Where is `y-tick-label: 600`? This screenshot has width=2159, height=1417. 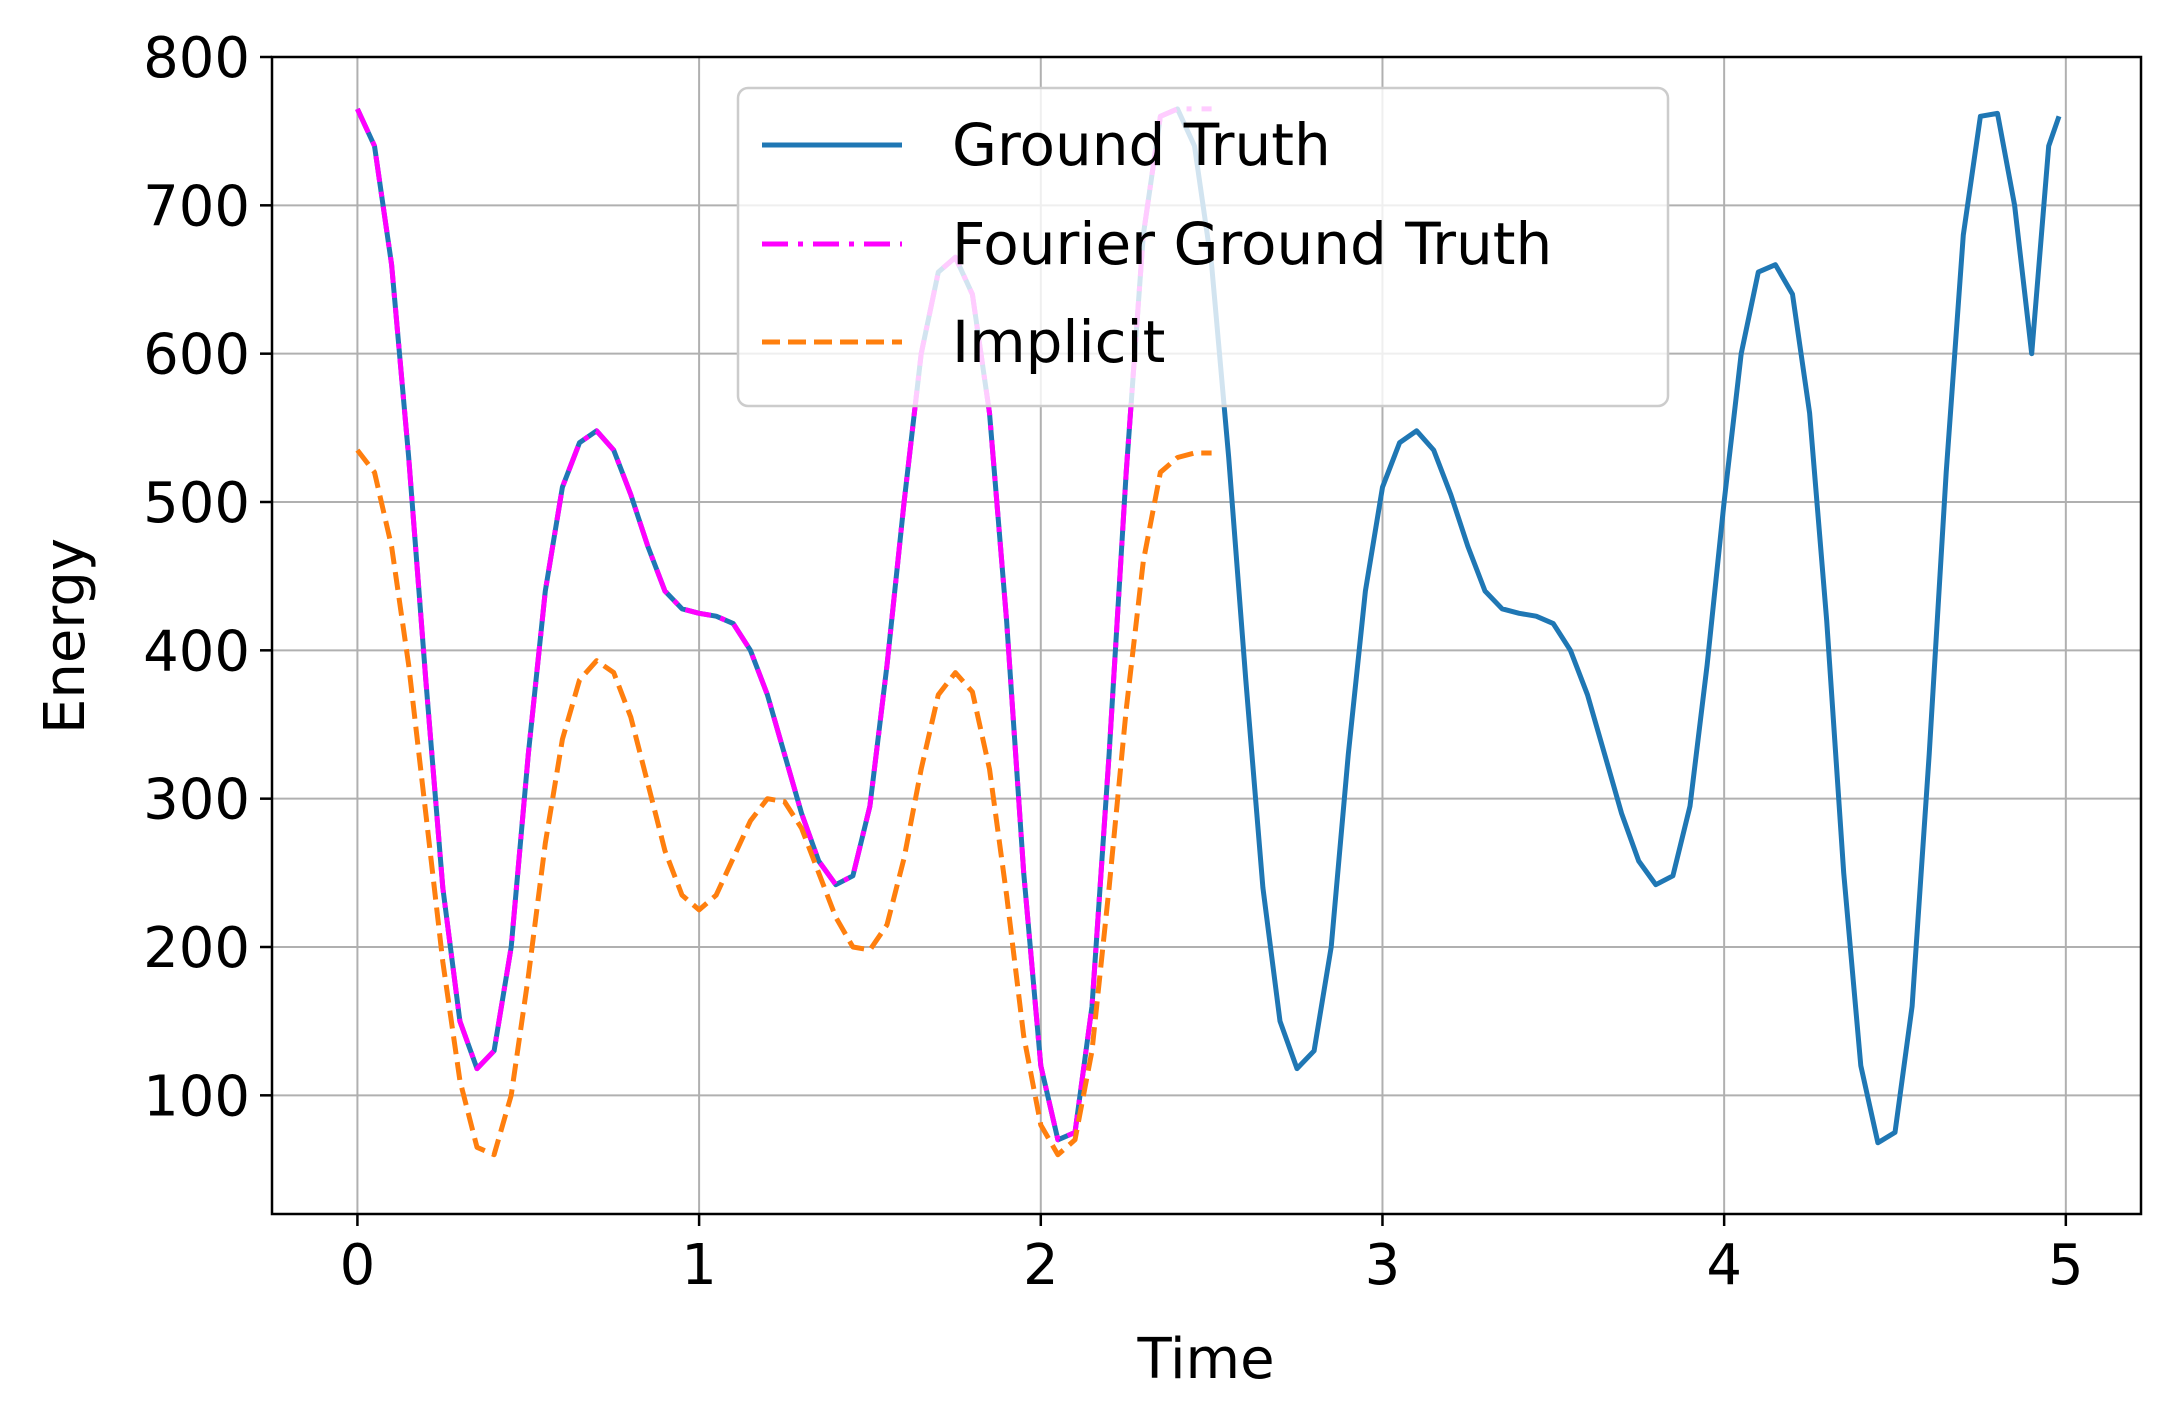
y-tick-label: 600 is located at coordinates (196, 355).